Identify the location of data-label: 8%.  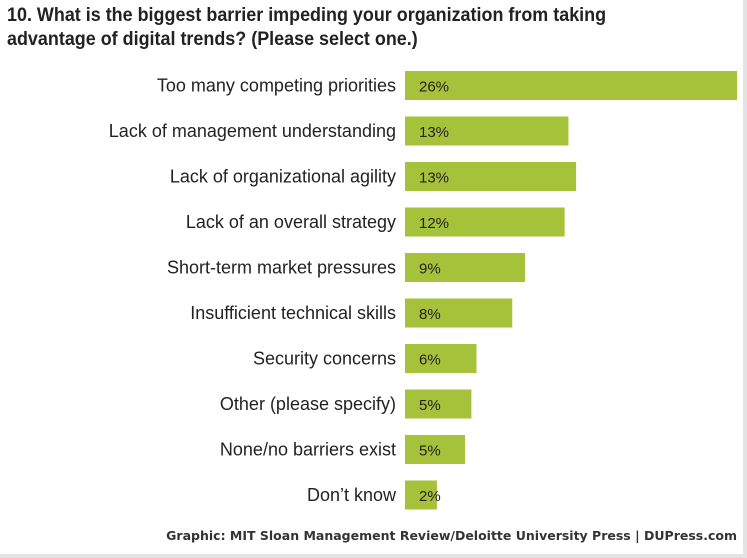
(430, 314).